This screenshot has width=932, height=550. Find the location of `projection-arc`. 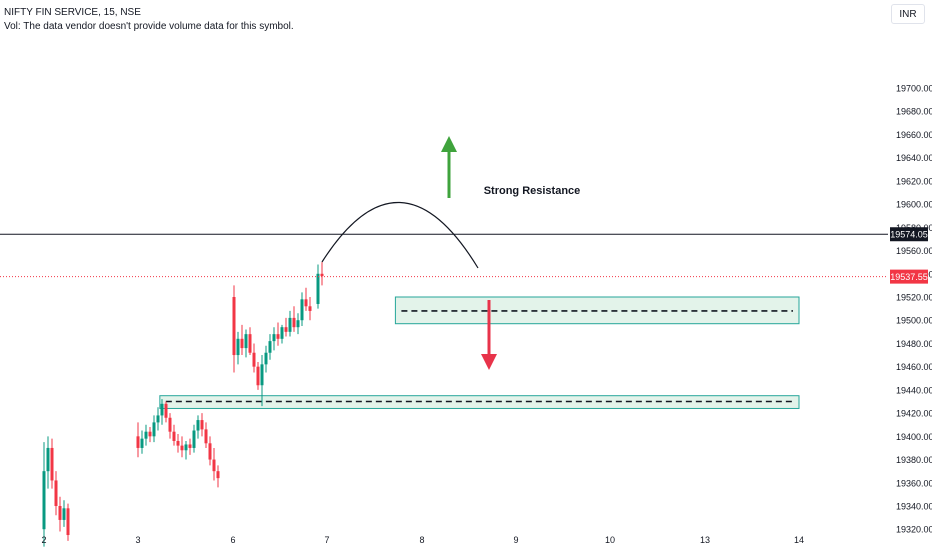

projection-arc is located at coordinates (400, 235).